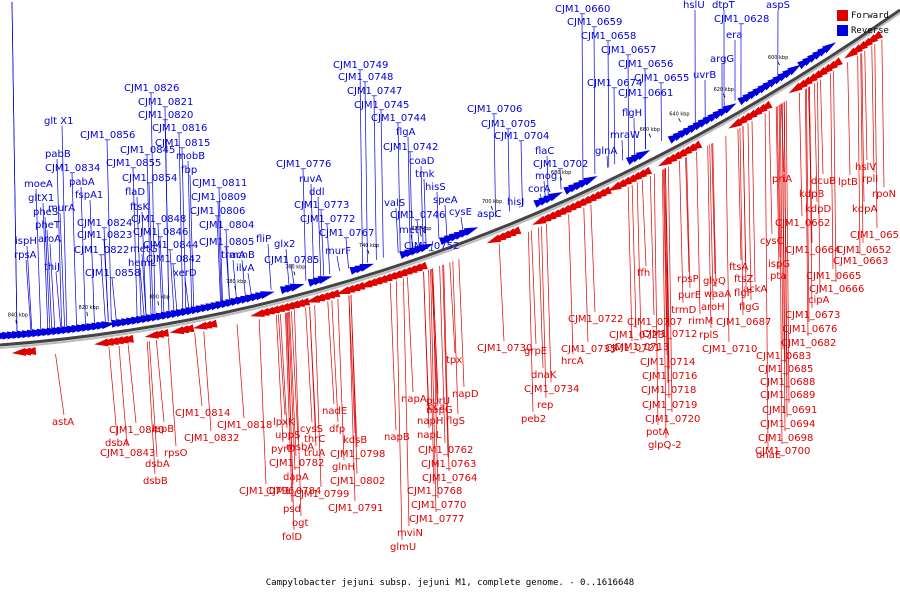  Describe the element at coordinates (412, 230) in the screenshot. I see `reverse-gene-label: metN` at that location.